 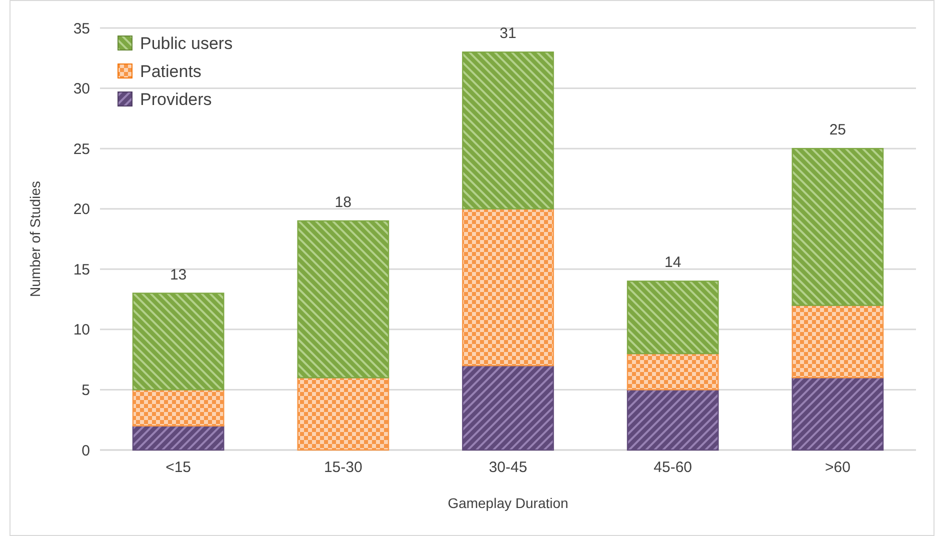 I want to click on total-label: 25, so click(x=837, y=130).